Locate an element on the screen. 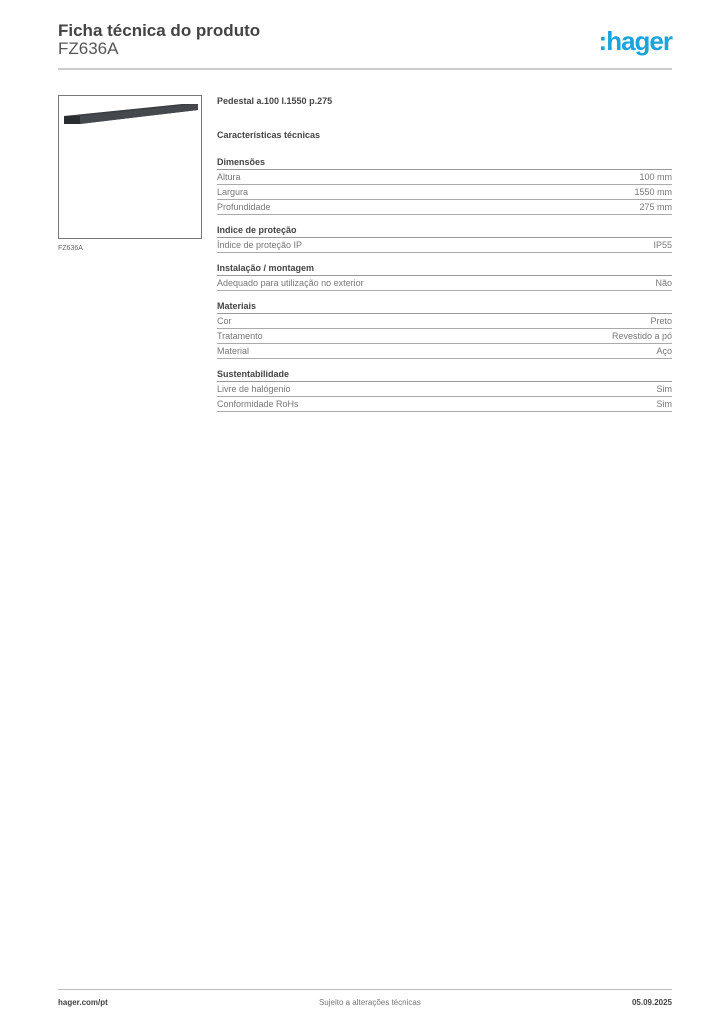 This screenshot has width=724, height=1024. spec-value: 100 mm is located at coordinates (655, 177).